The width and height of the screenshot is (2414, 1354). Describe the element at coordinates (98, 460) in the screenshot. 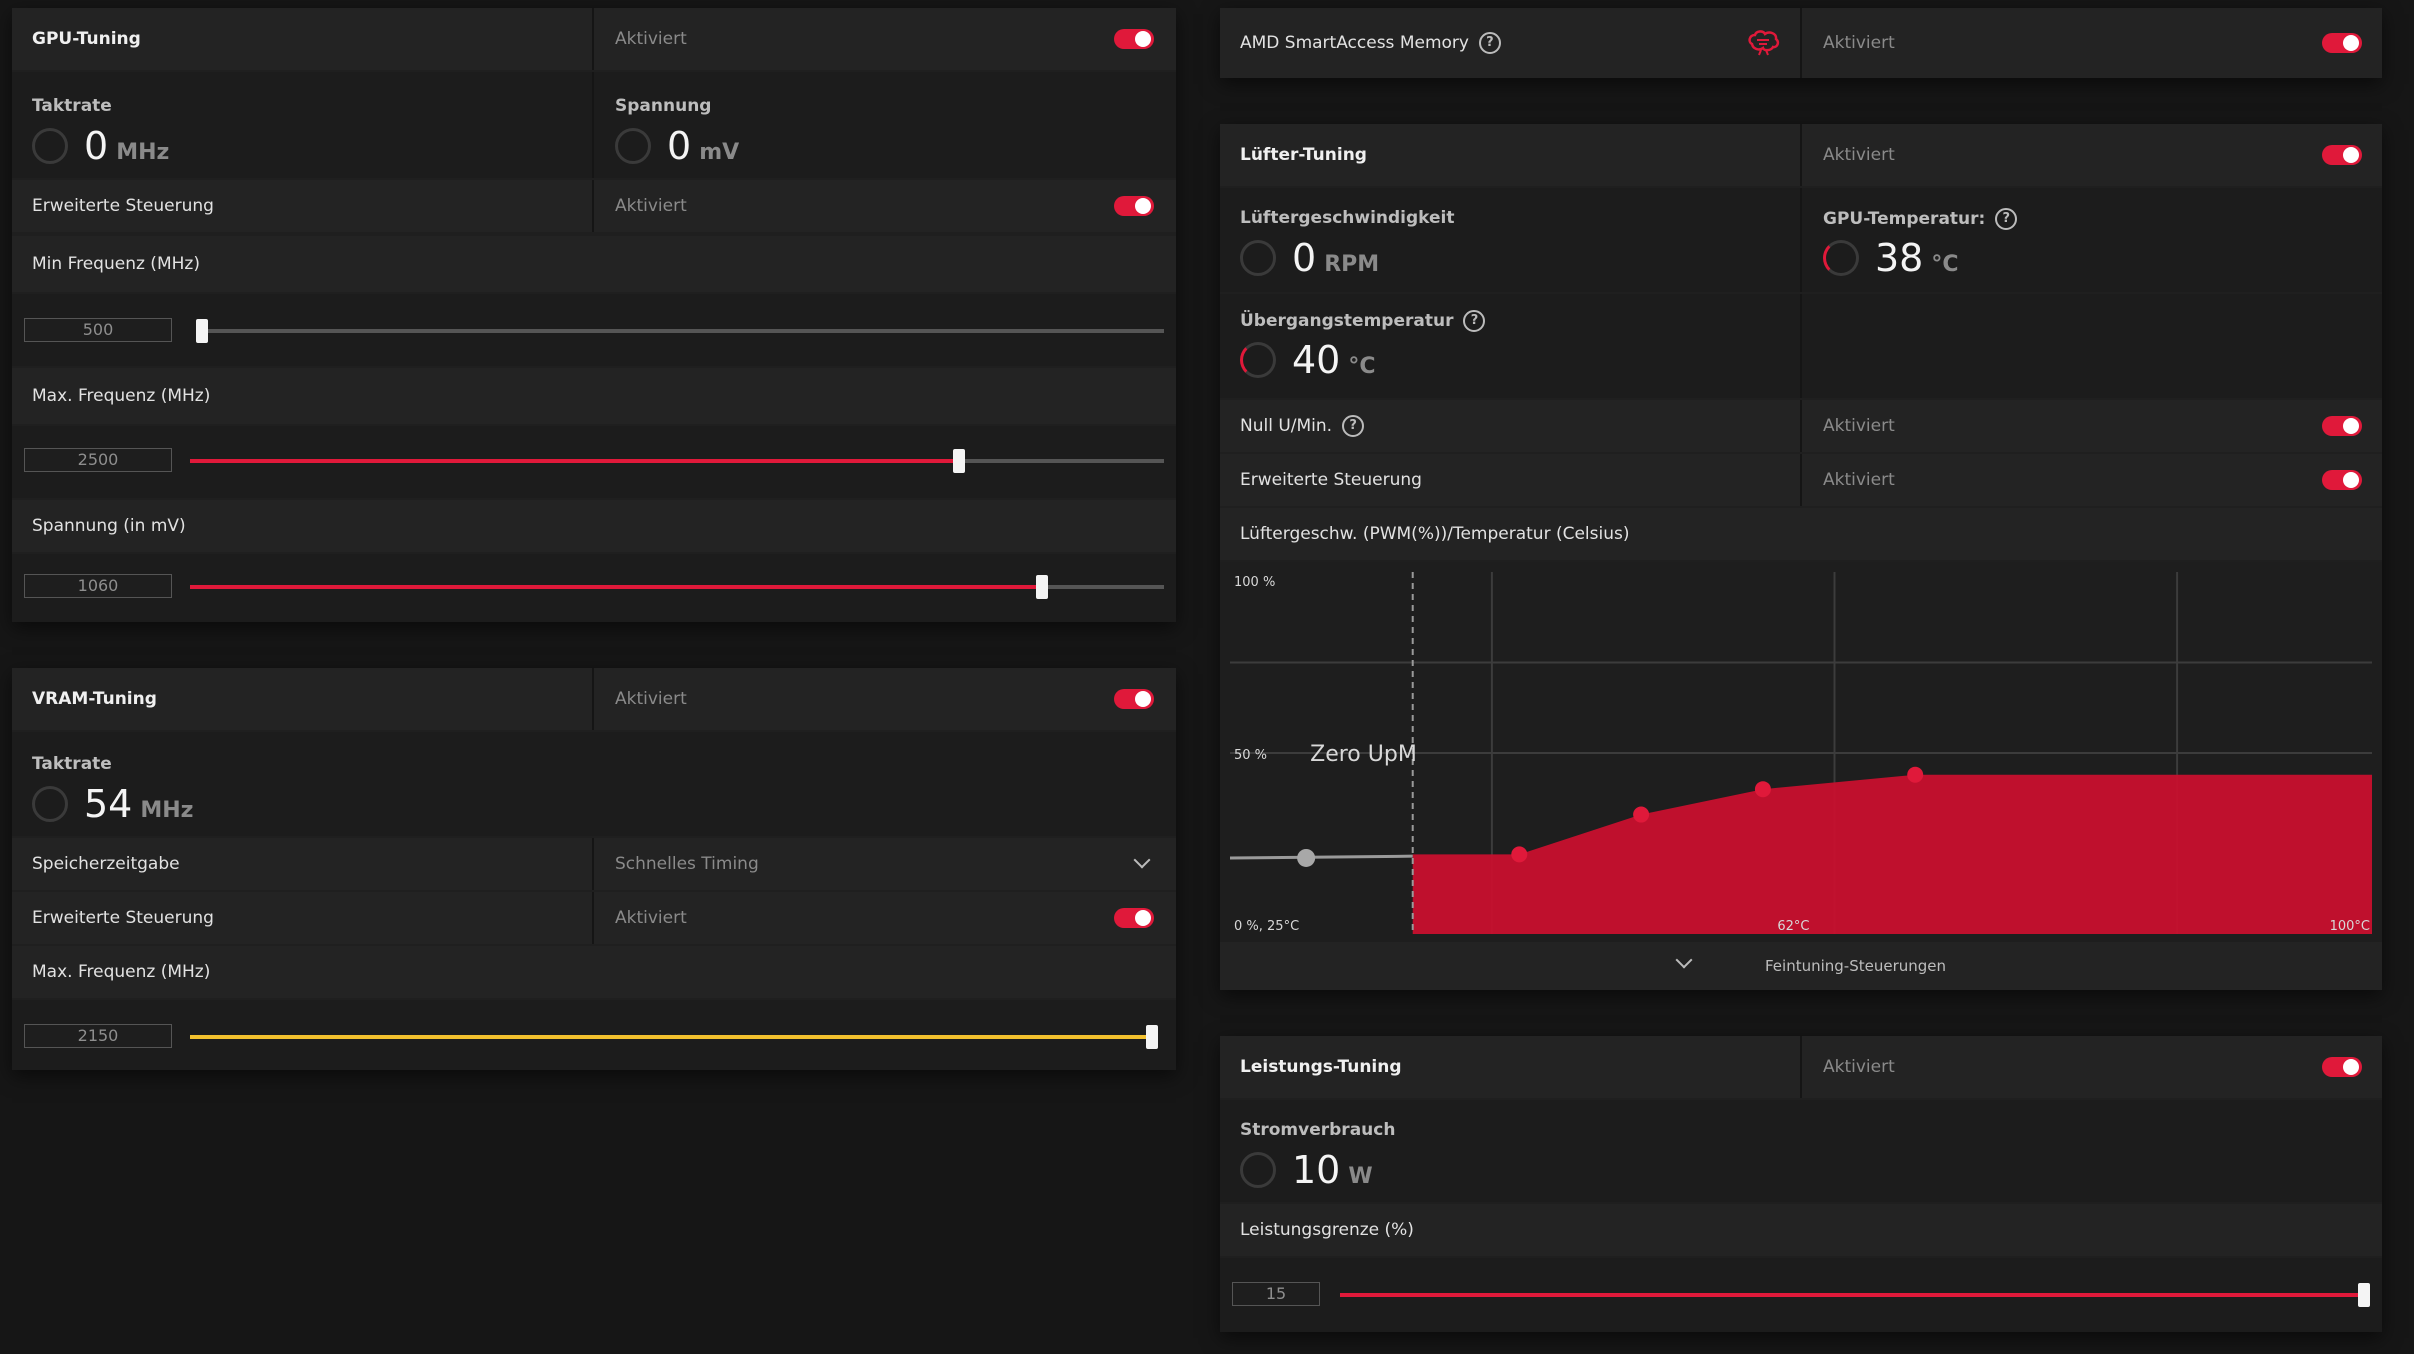

I see `max-freq-input: 2500` at that location.